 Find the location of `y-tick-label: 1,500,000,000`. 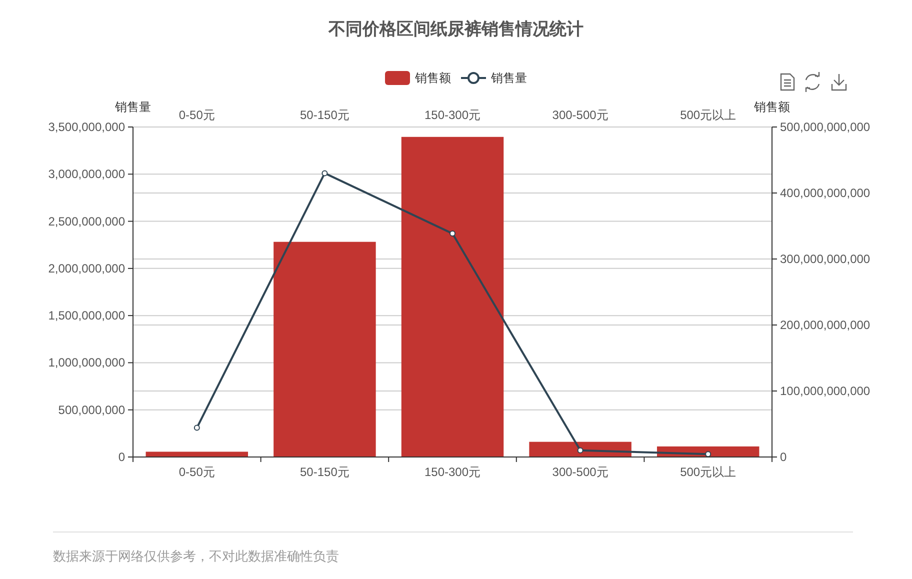

y-tick-label: 1,500,000,000 is located at coordinates (87, 315).